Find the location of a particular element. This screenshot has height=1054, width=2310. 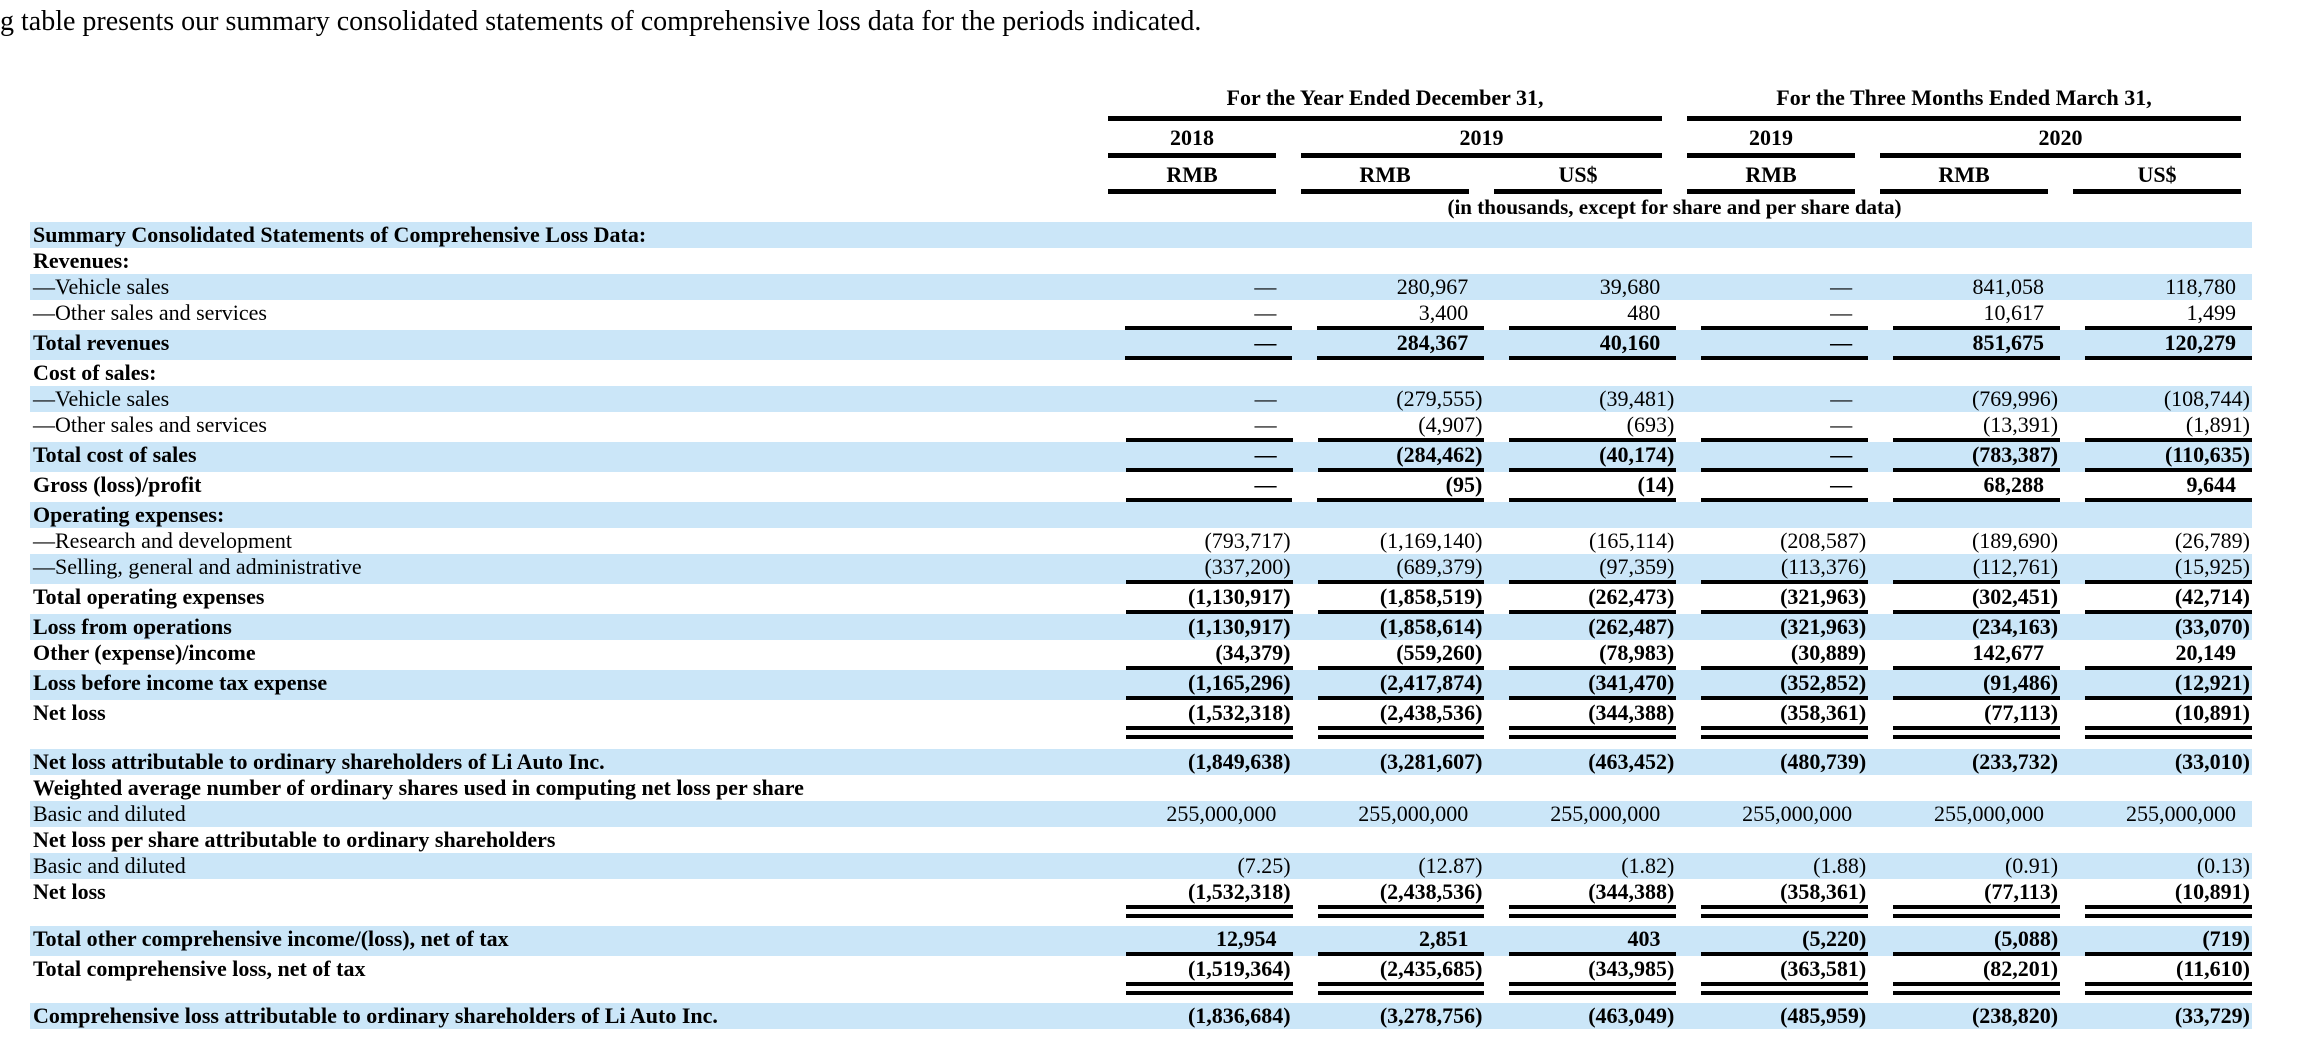

row-label: Loss before income tax expense is located at coordinates (180, 682).